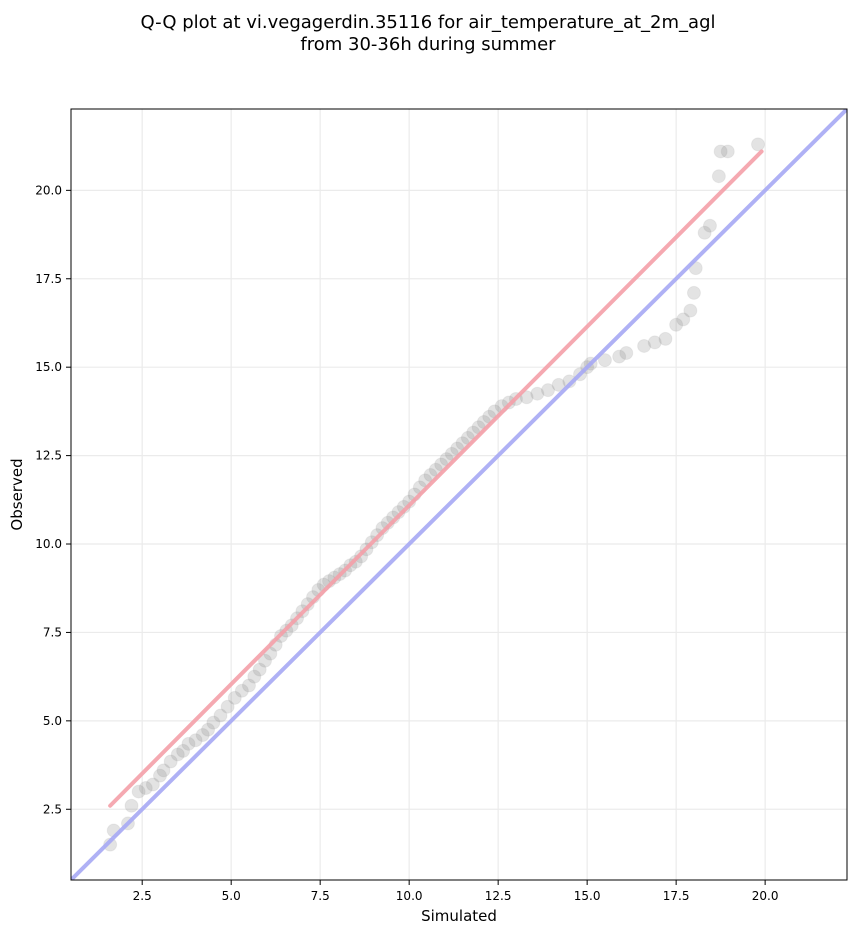 The width and height of the screenshot is (856, 934). Describe the element at coordinates (428, 44) in the screenshot. I see `chart-subtitle: from 30-36h during summer` at that location.